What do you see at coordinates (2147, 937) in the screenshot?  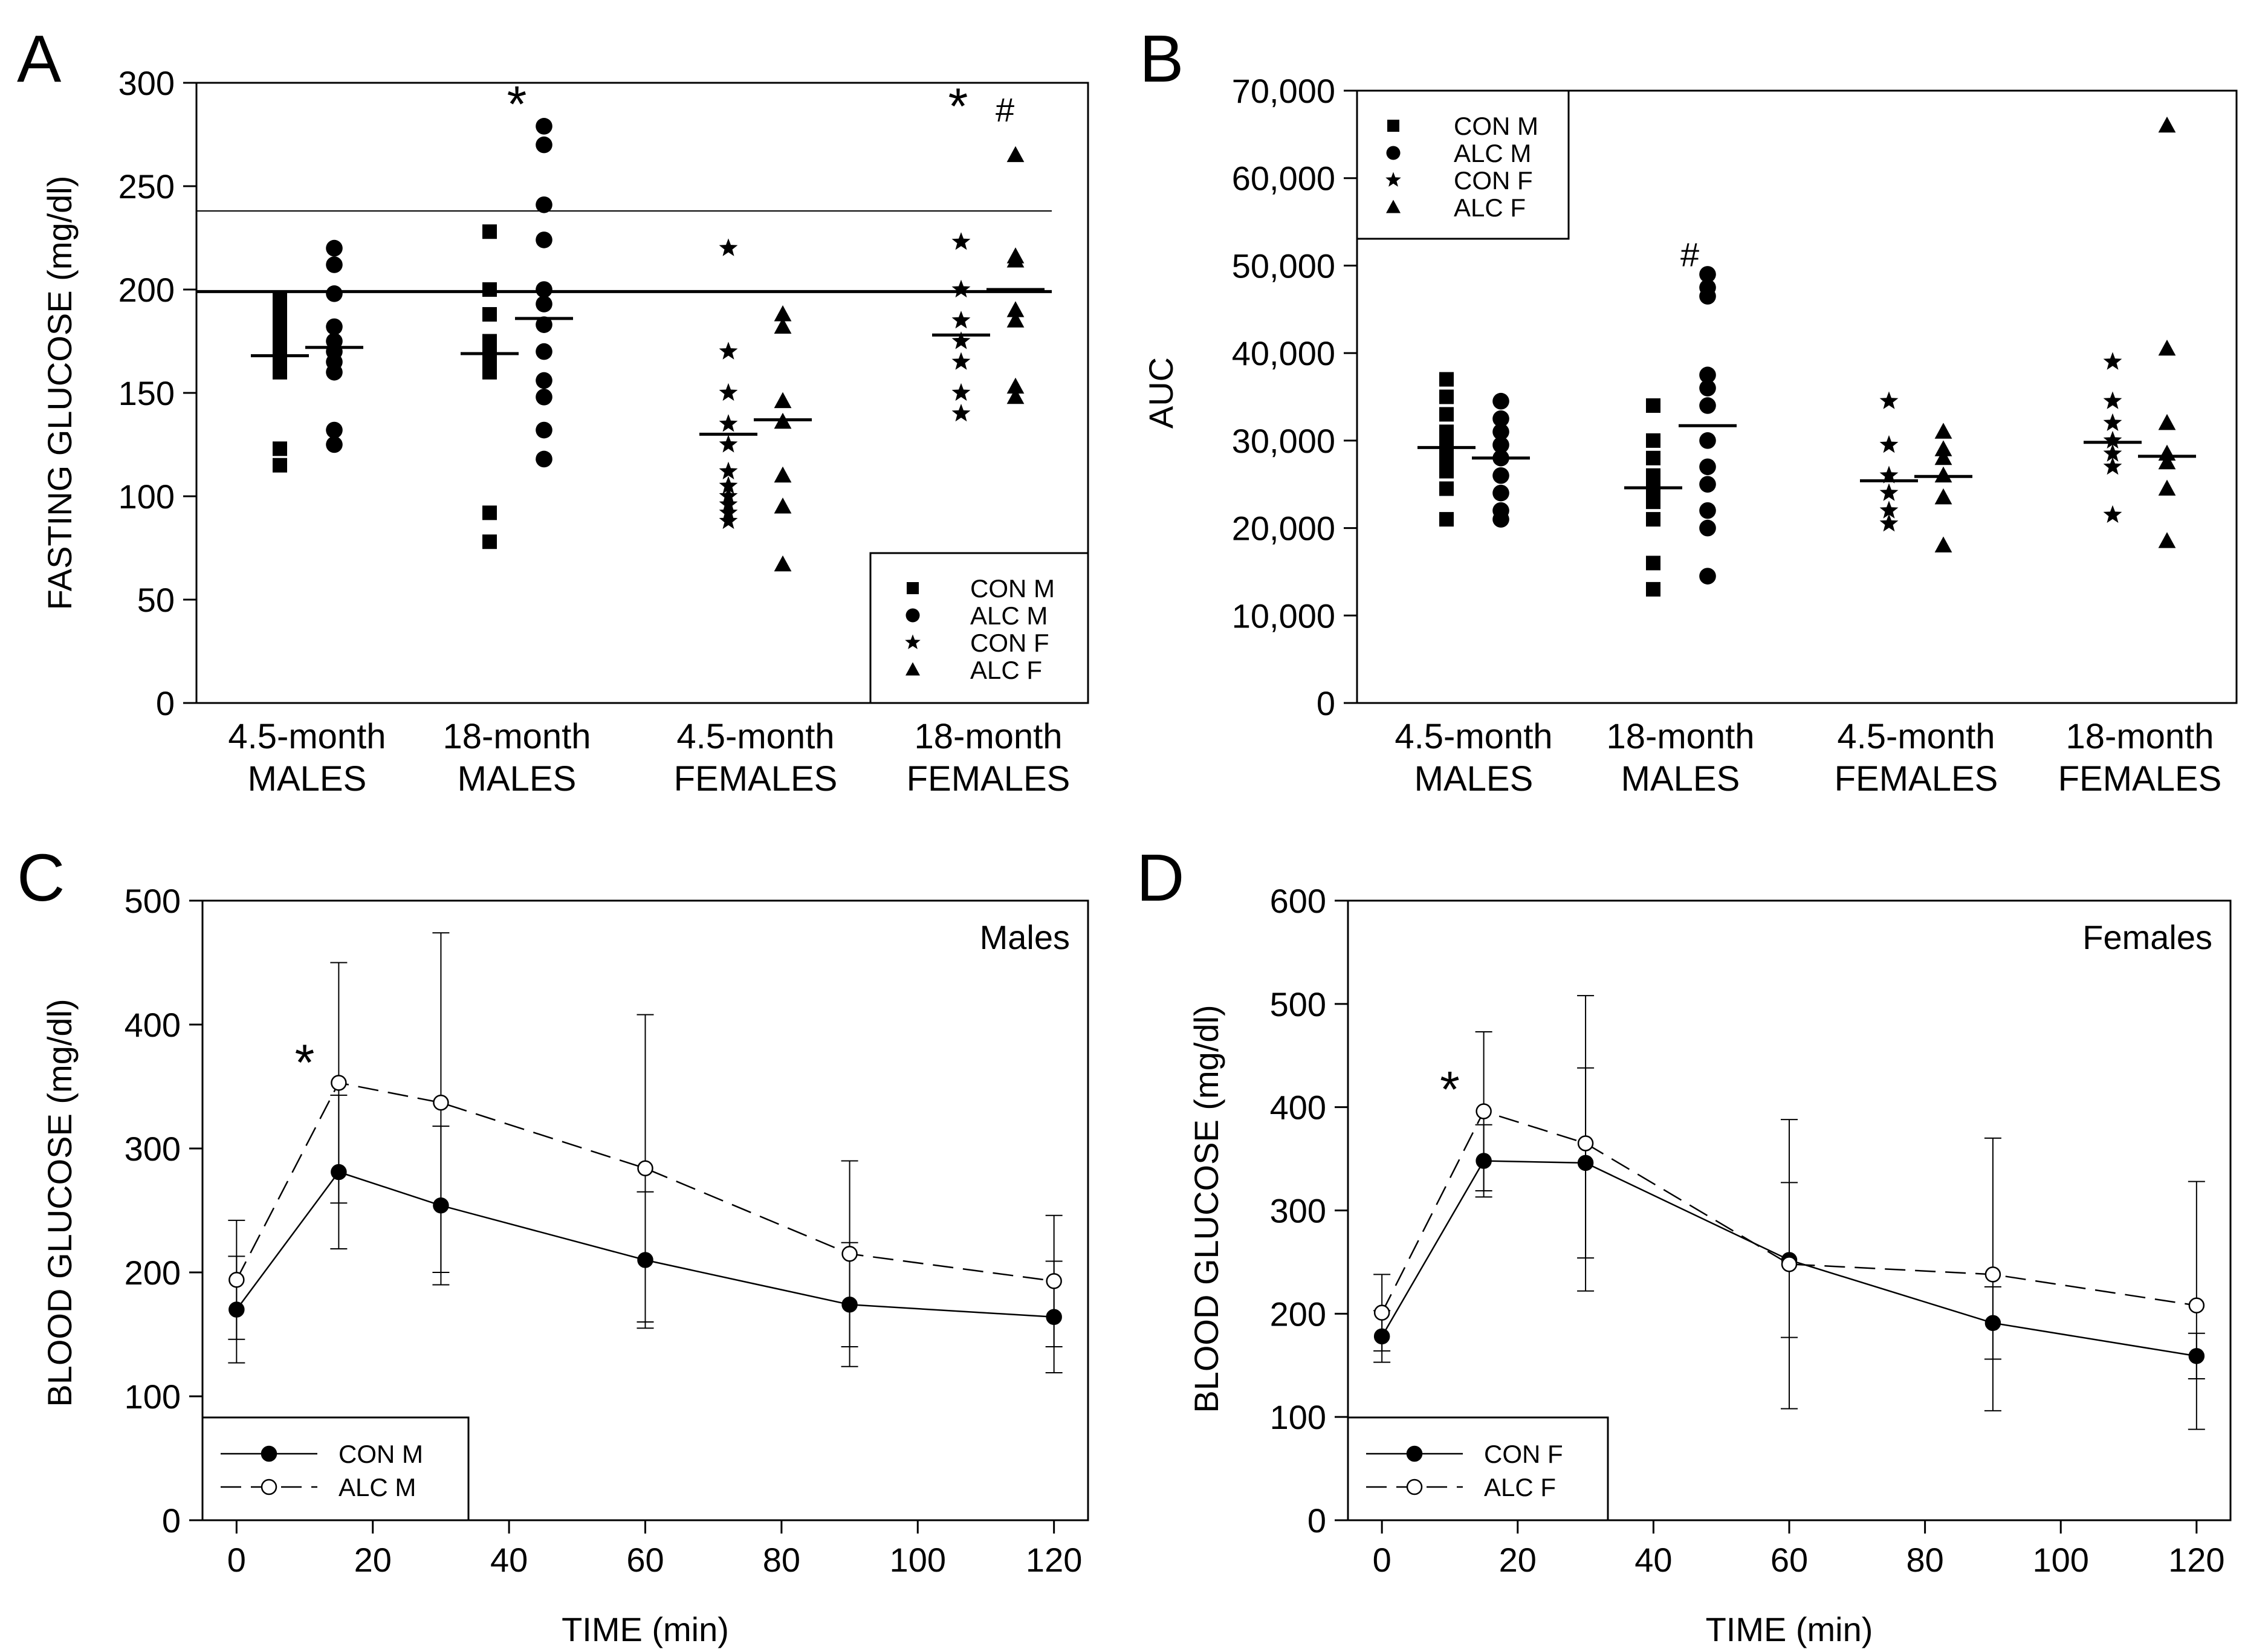 I see `panel-title: Females` at bounding box center [2147, 937].